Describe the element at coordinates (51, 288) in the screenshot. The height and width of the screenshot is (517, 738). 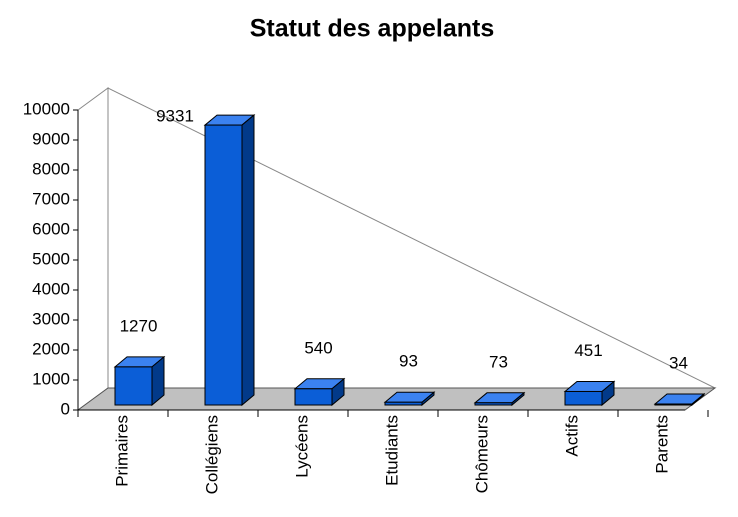
I see `y-tick-label: 4000` at that location.